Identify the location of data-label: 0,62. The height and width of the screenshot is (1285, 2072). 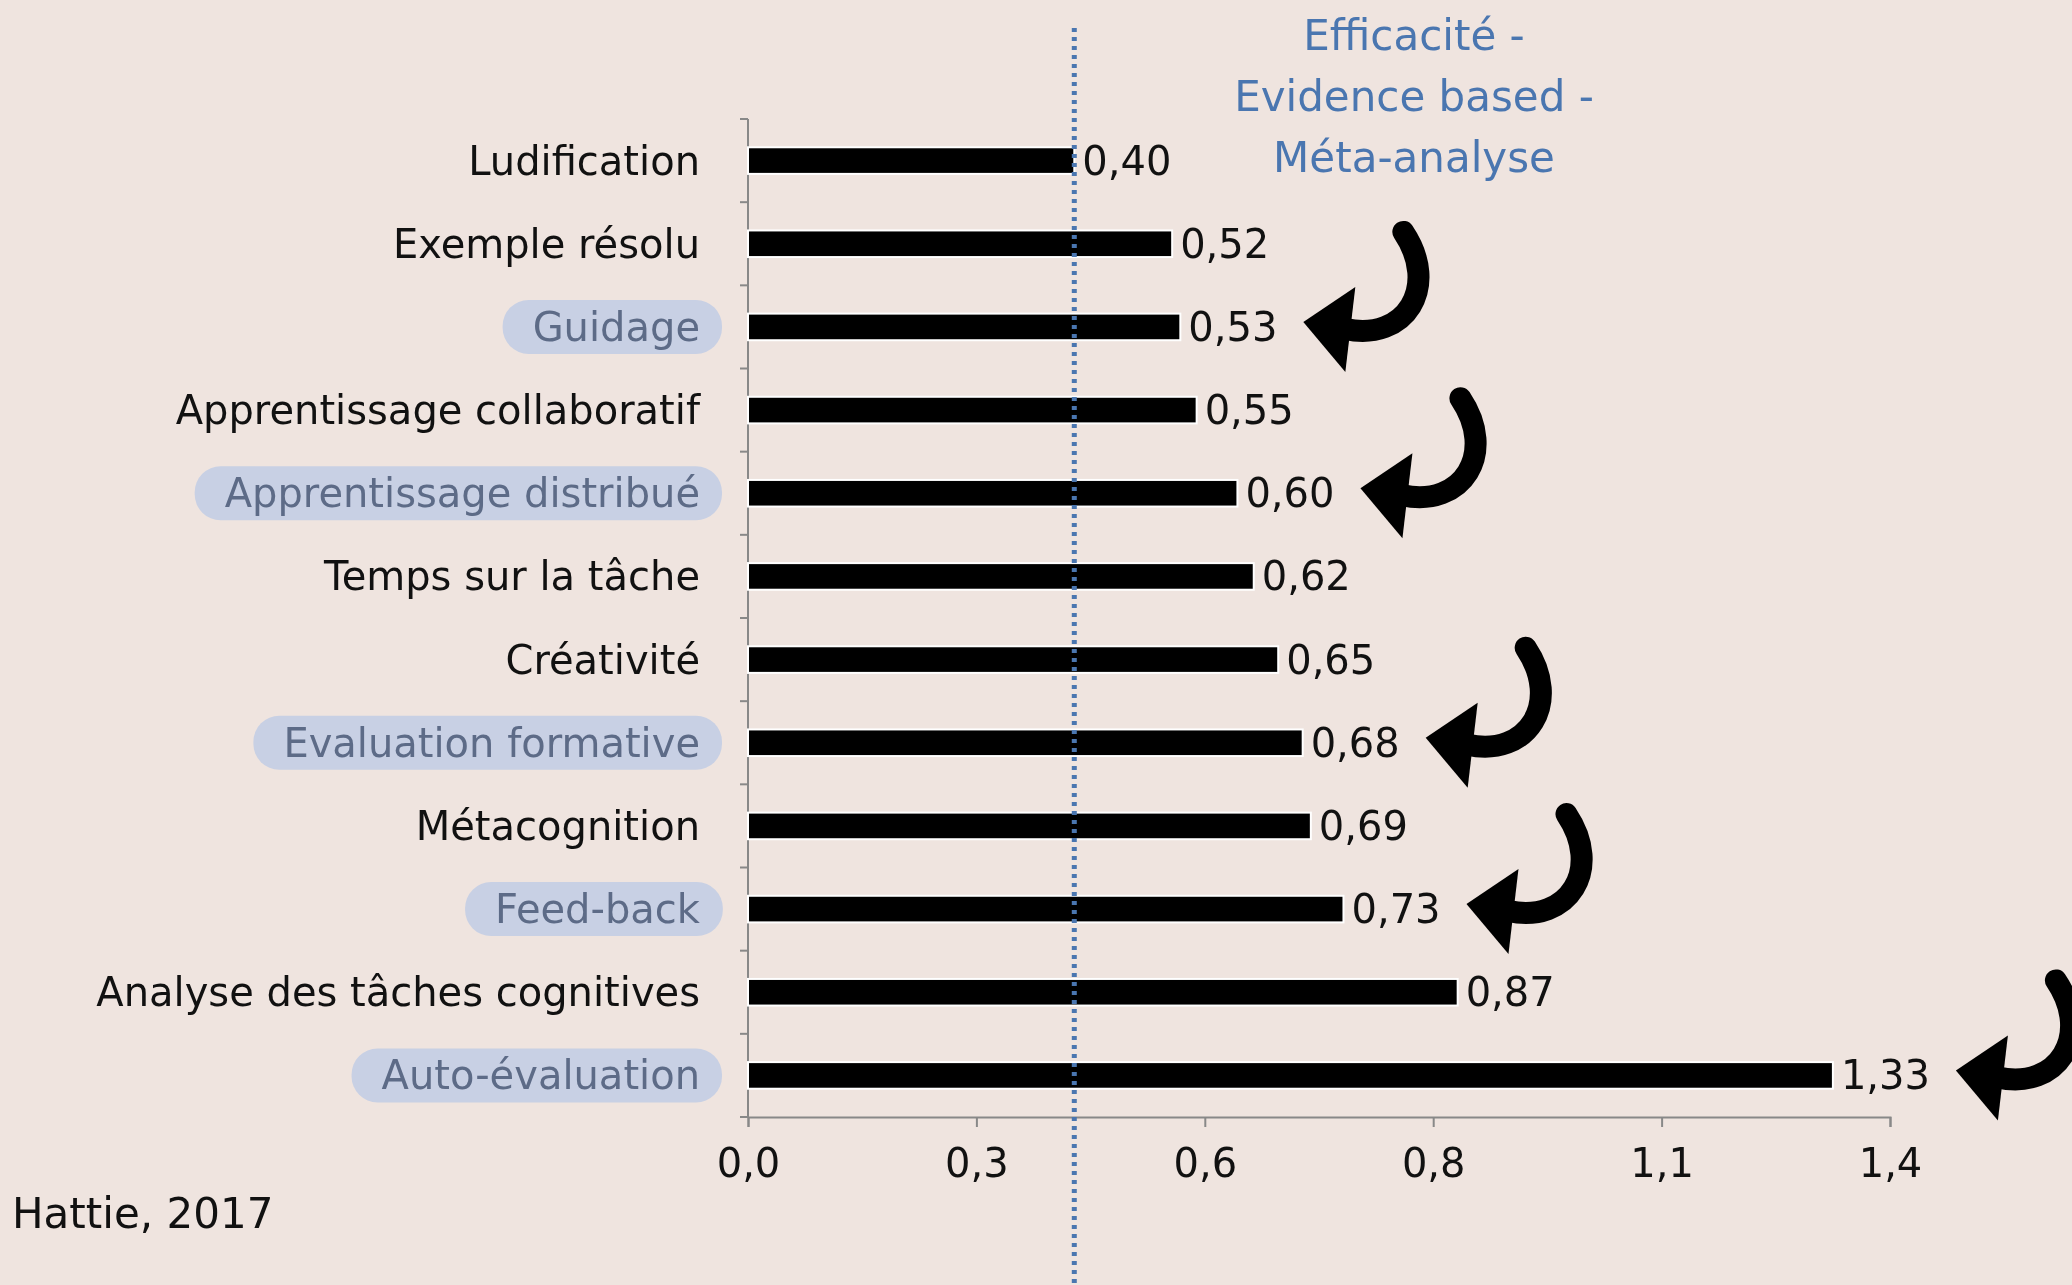
(1306, 576).